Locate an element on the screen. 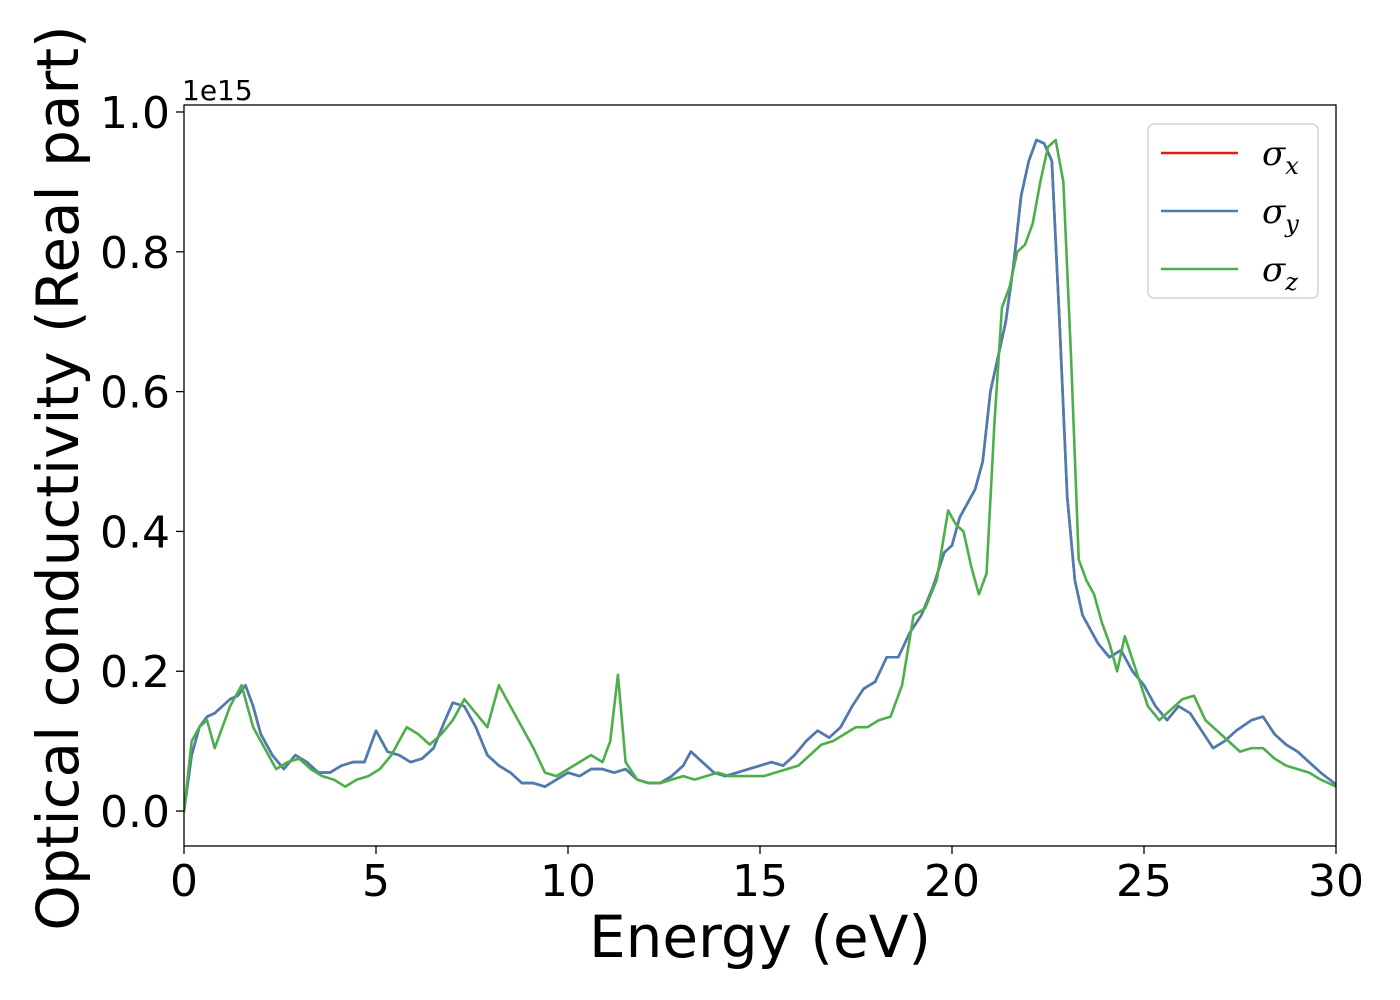 The image size is (1400, 1000). y-offset-label: 1e15 is located at coordinates (217, 90).